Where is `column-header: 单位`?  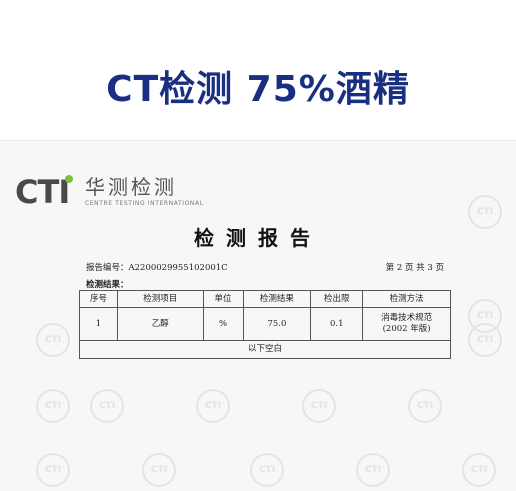 column-header: 单位 is located at coordinates (223, 299).